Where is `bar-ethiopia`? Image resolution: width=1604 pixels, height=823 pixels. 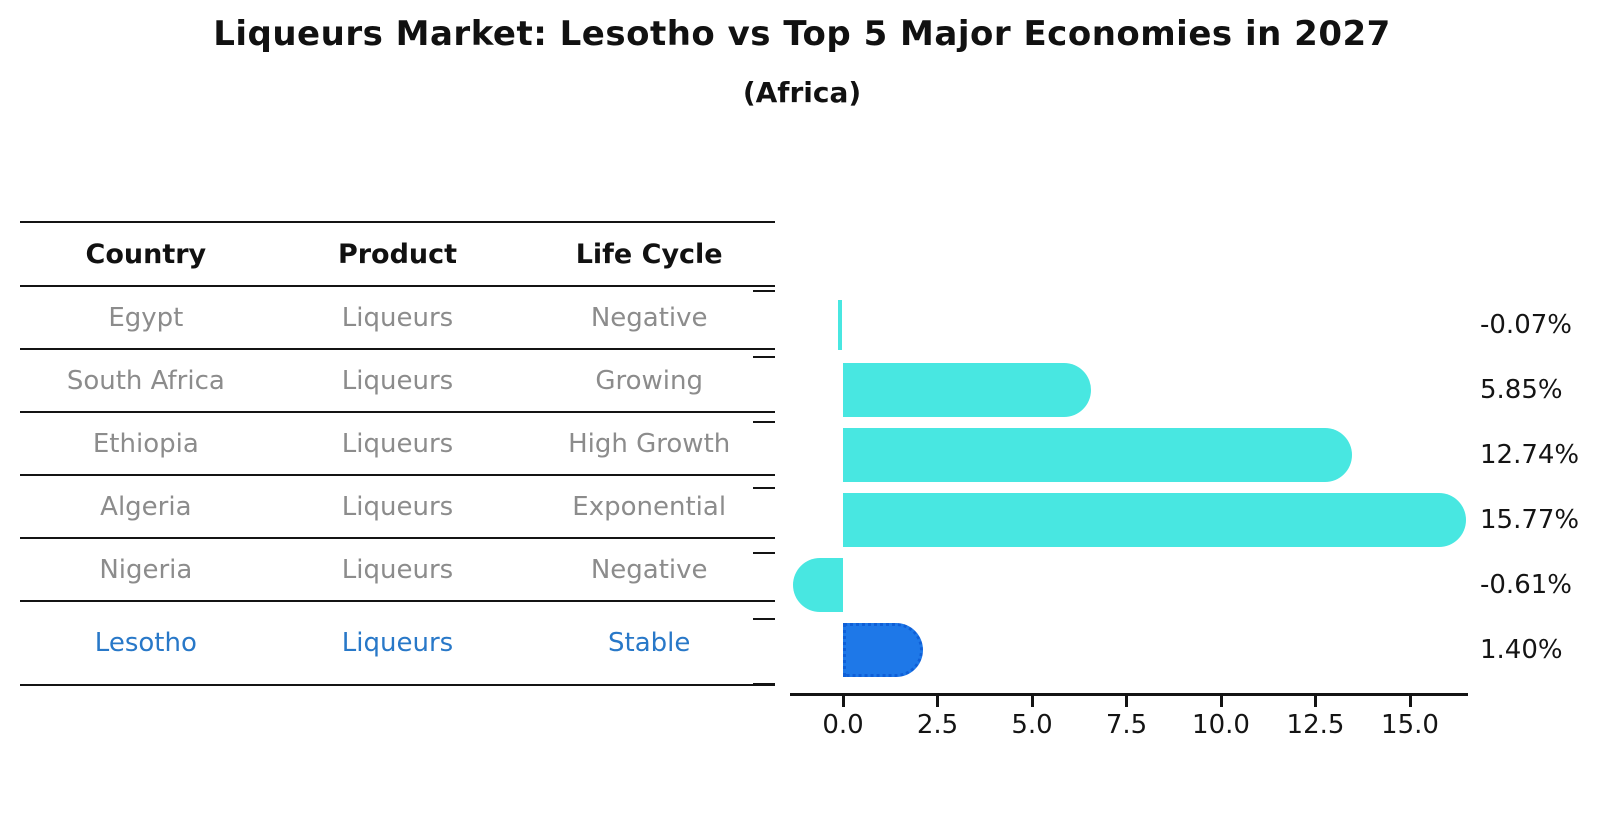
bar-ethiopia is located at coordinates (1097, 455).